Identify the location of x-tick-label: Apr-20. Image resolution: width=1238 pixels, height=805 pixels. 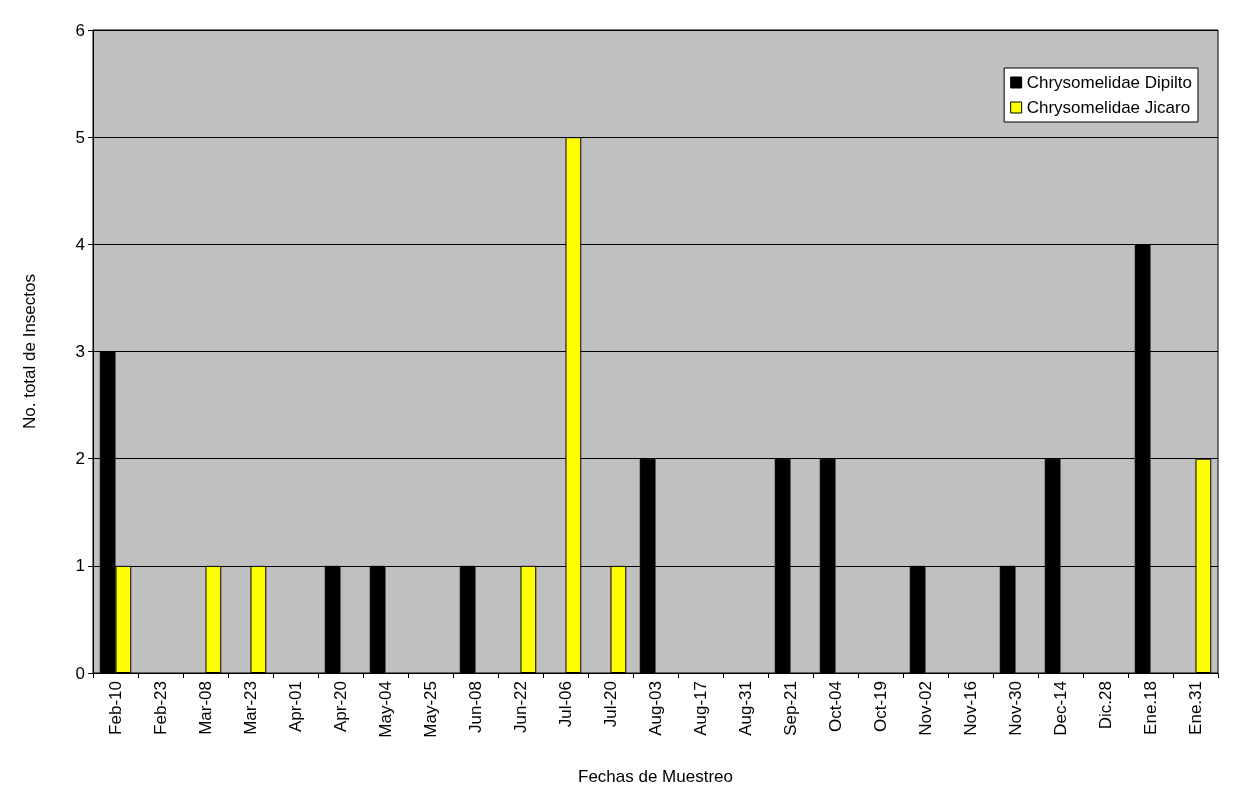
(340, 707).